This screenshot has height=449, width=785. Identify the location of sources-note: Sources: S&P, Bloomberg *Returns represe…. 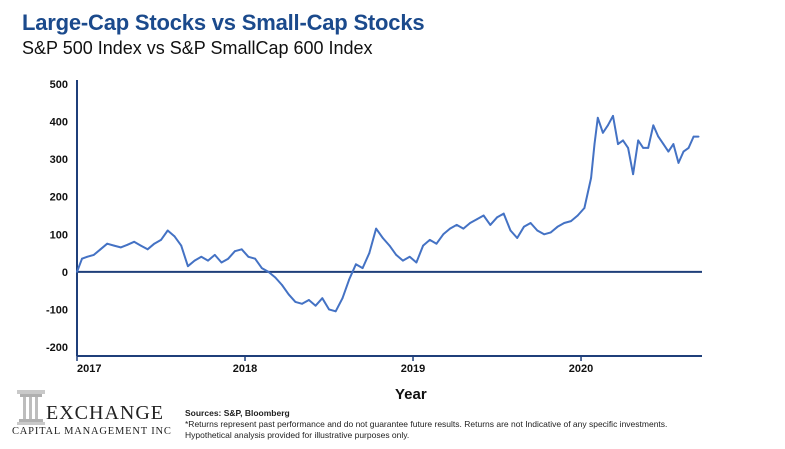
(426, 424).